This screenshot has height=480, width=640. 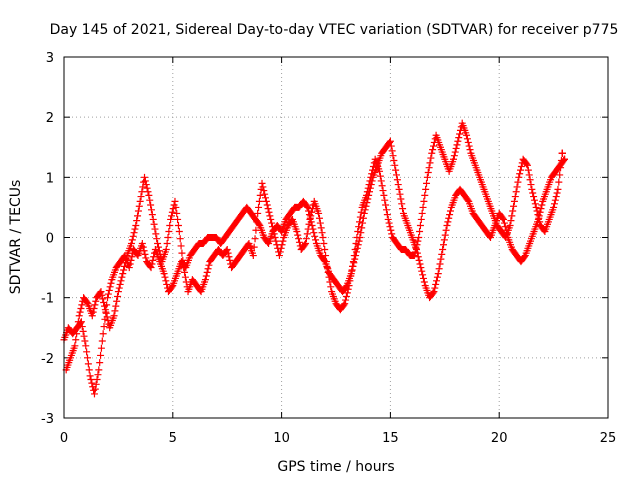 What do you see at coordinates (390, 438) in the screenshot?
I see `x-tick-label: 15` at bounding box center [390, 438].